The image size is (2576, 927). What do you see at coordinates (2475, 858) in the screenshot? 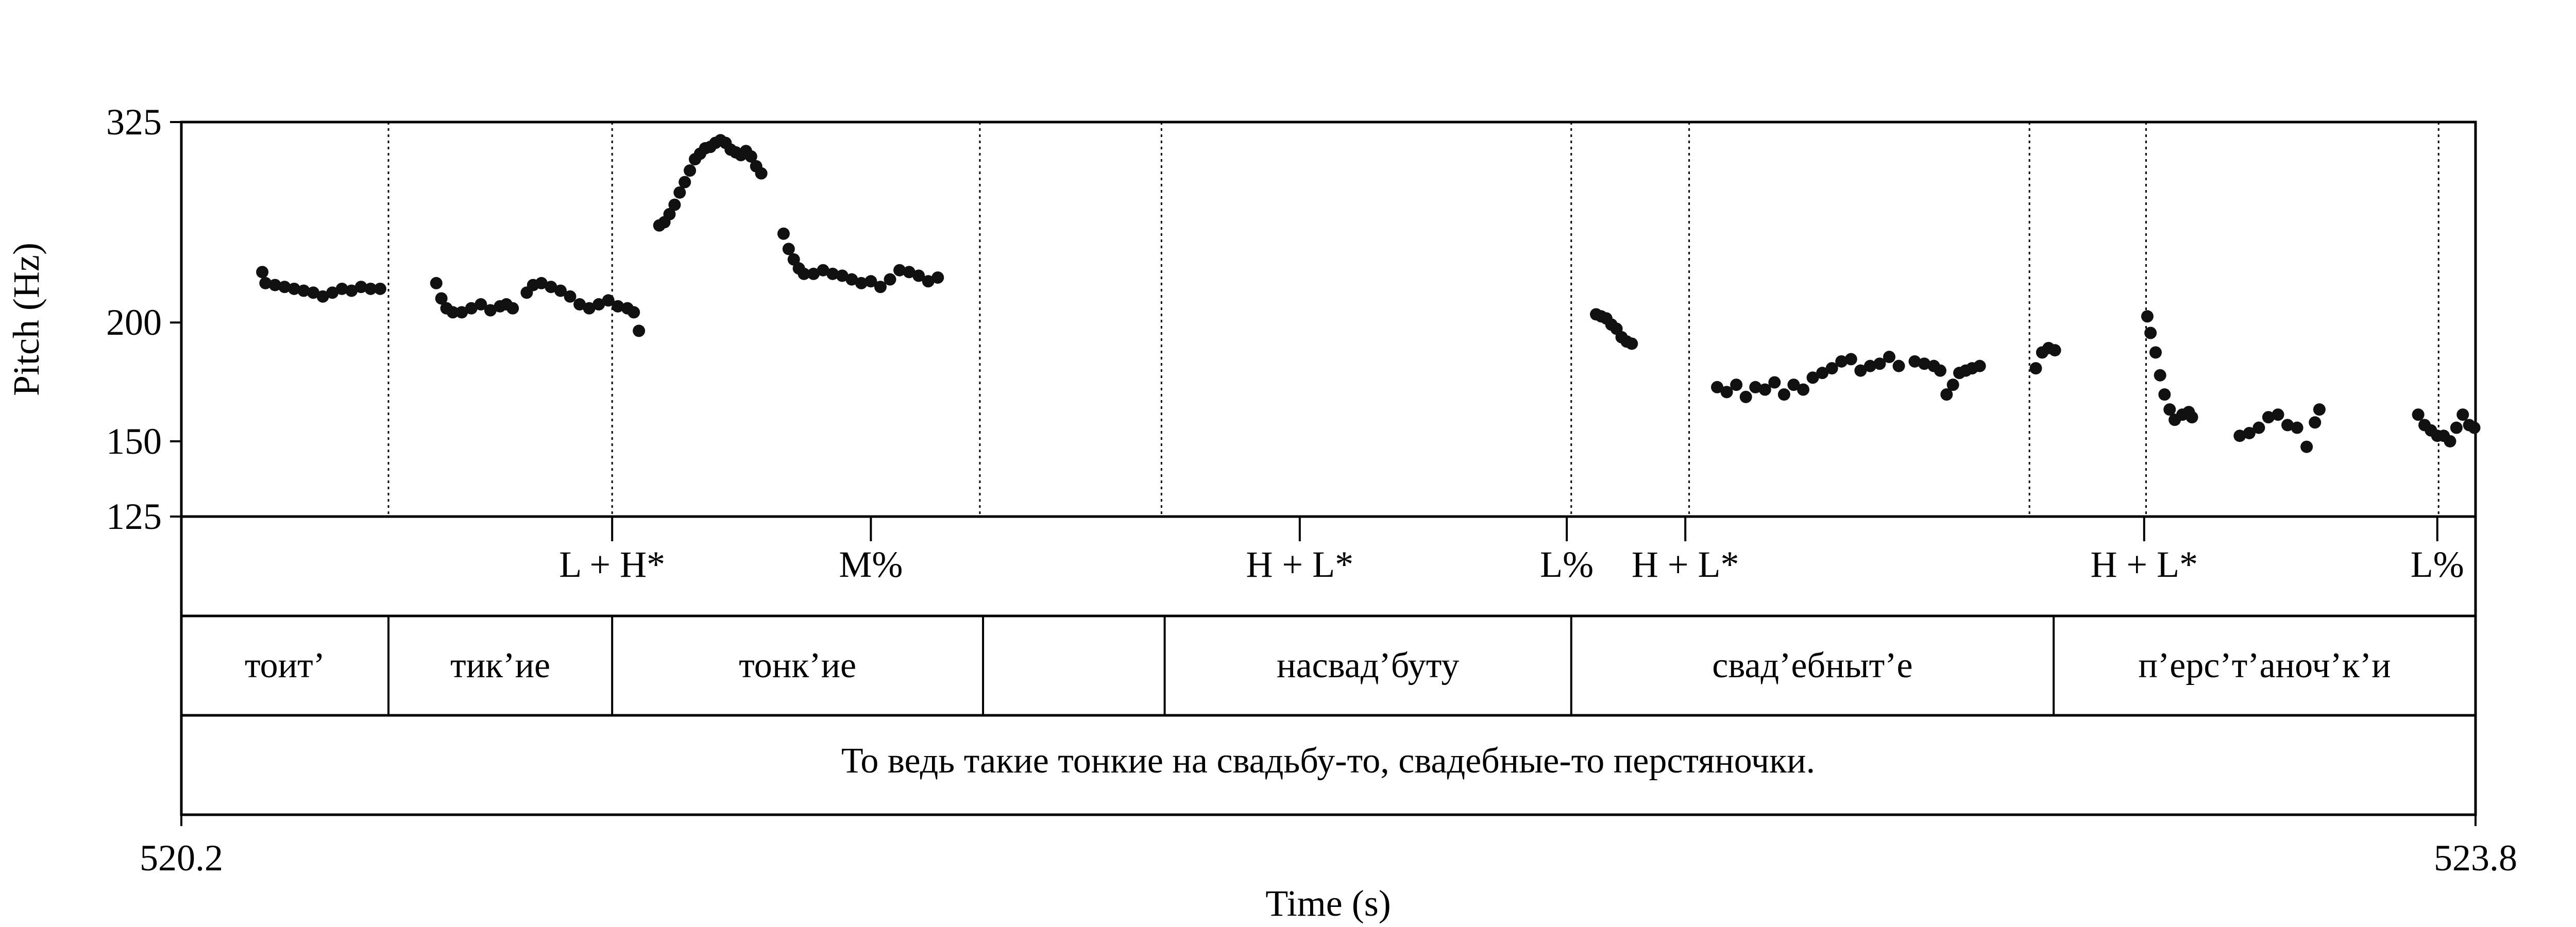
I see `x-tick-label: 523.8` at bounding box center [2475, 858].